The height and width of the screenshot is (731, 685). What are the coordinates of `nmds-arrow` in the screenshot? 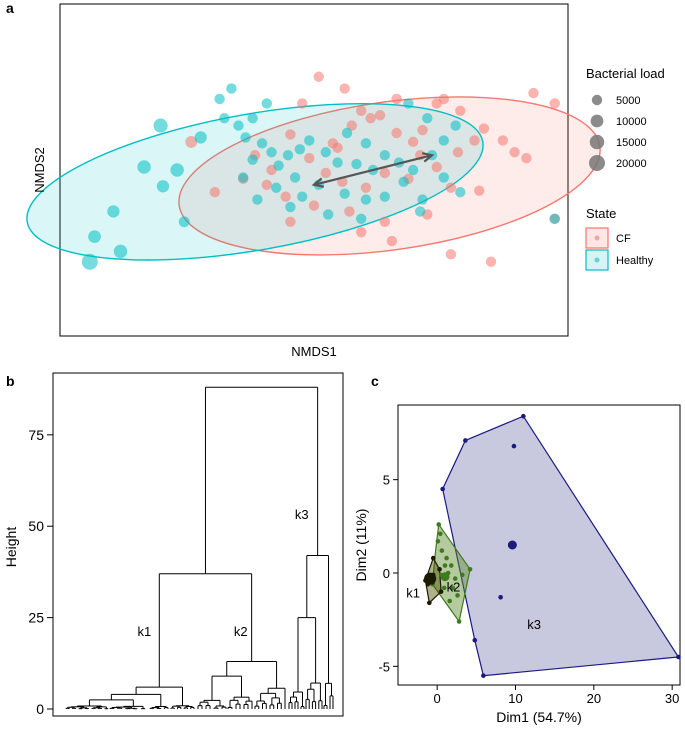 It's located at (373, 170).